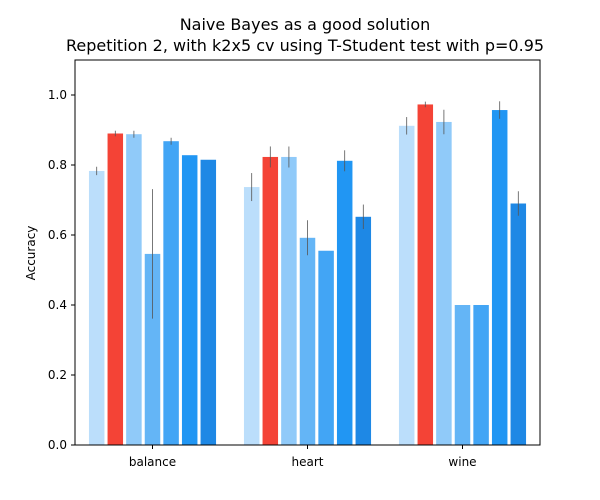 This screenshot has width=600, height=500. Describe the element at coordinates (152, 462) in the screenshot. I see `x-tick-label-balance: balance` at that location.